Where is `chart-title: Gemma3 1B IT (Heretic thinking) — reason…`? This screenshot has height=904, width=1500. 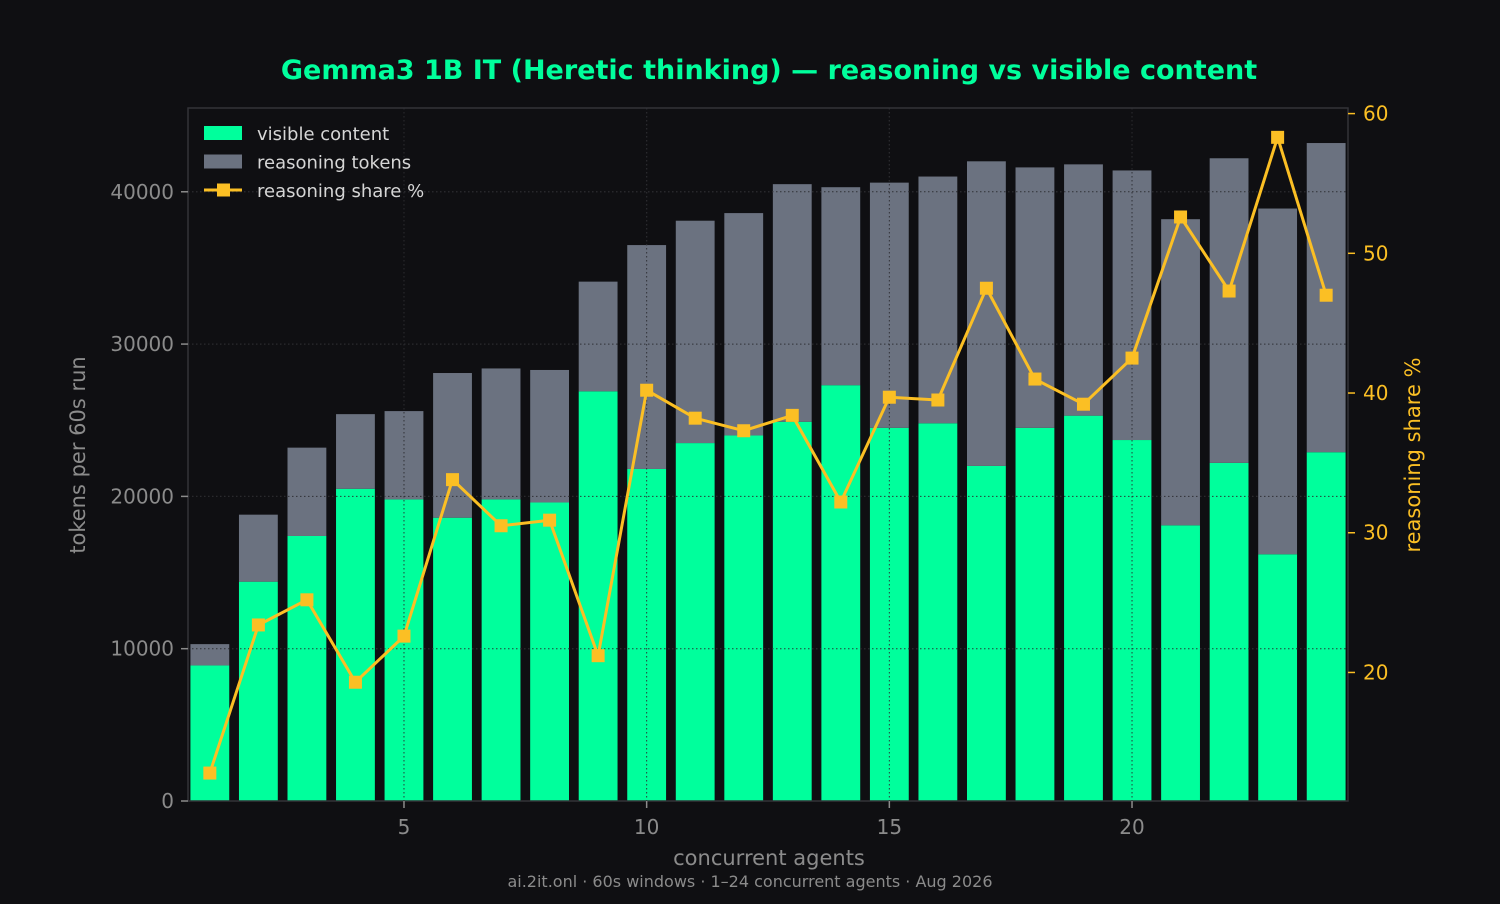
chart-title: Gemma3 1B IT (Heretic thinking) — reason… is located at coordinates (769, 70).